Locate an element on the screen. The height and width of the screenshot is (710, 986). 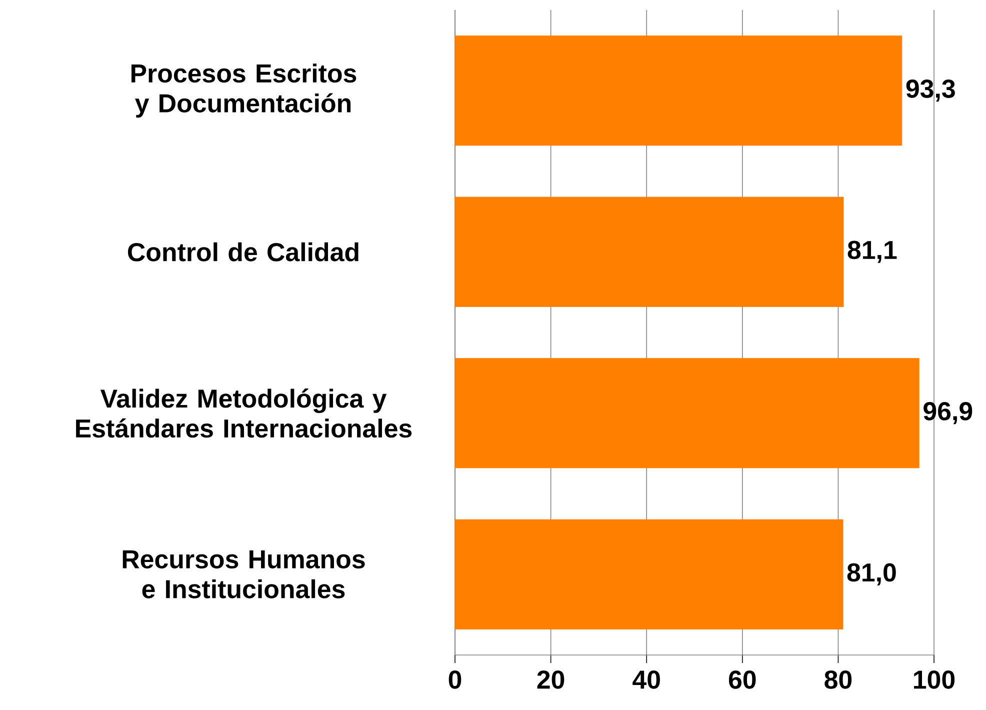
y-tick-label: Control de Calidad is located at coordinates (243, 252).